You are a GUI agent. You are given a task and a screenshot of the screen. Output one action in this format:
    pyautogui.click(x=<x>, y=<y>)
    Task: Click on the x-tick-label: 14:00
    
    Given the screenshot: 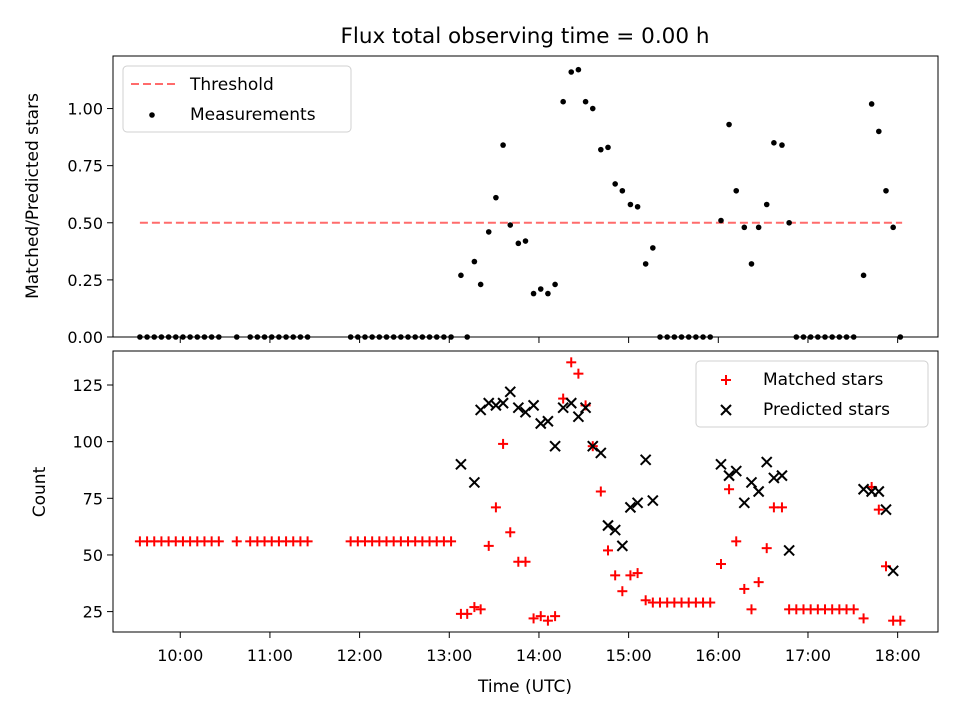 What is the action you would take?
    pyautogui.click(x=539, y=655)
    